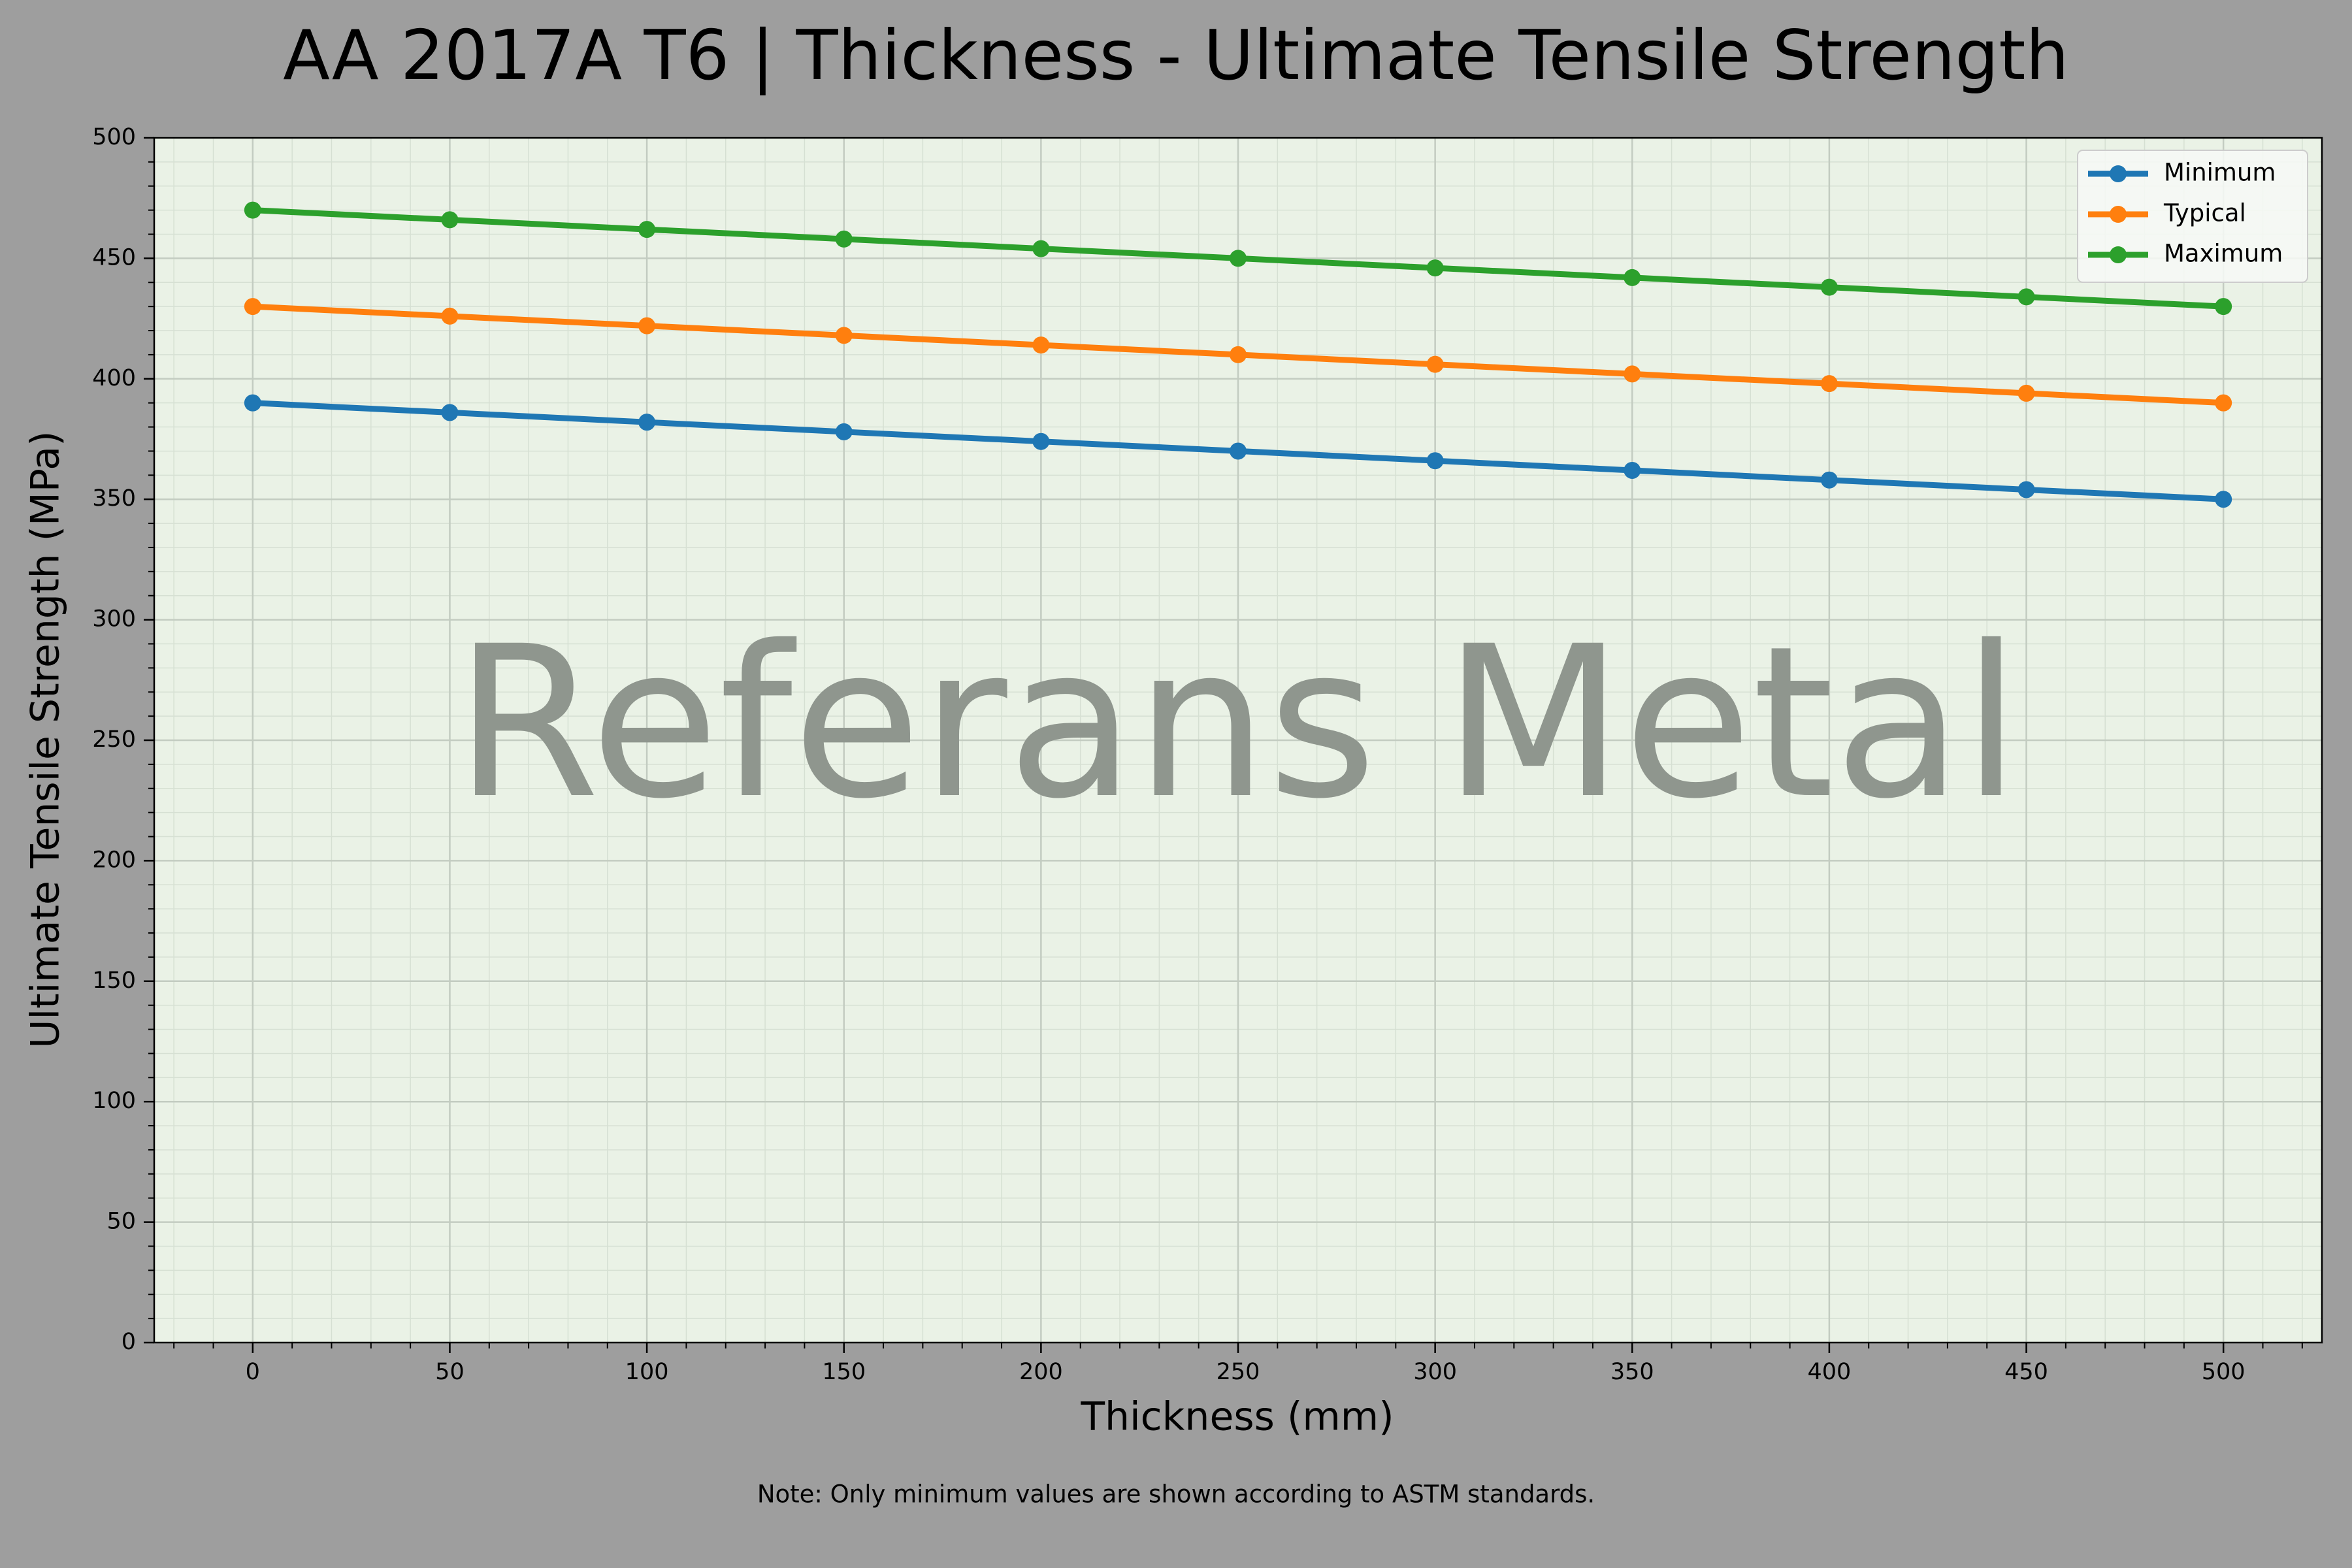  What do you see at coordinates (114, 619) in the screenshot?
I see `y-tick-label: 300` at bounding box center [114, 619].